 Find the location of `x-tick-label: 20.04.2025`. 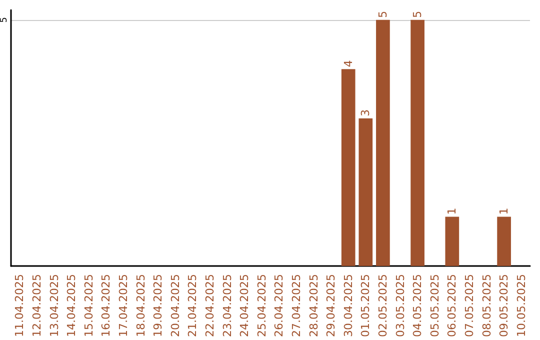

x-tick-label: 20.04.2025 is located at coordinates (175, 306).